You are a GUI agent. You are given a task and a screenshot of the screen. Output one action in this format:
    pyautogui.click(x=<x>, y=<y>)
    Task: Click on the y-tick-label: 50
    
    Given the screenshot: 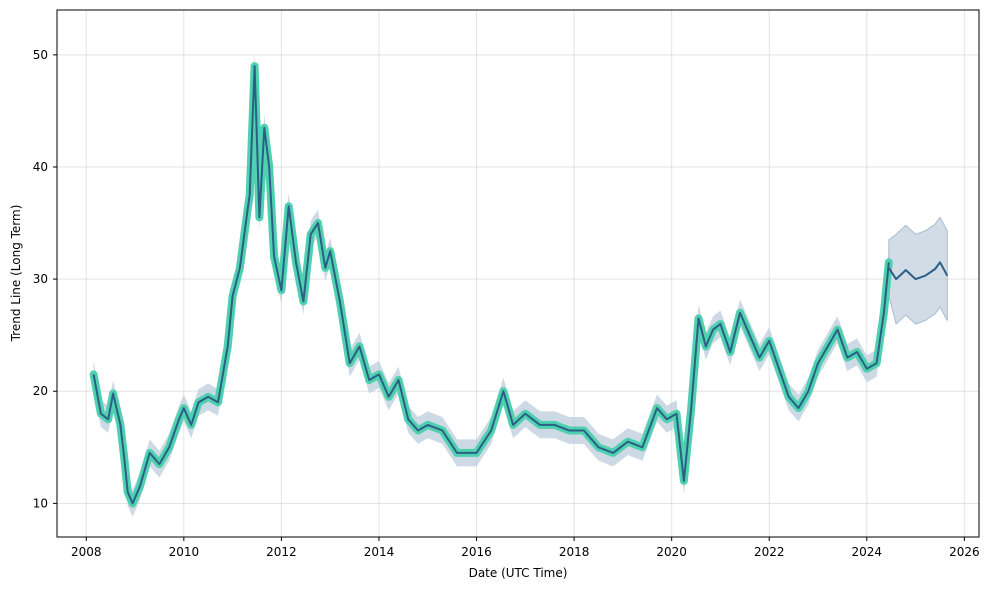 What is the action you would take?
    pyautogui.click(x=40, y=55)
    